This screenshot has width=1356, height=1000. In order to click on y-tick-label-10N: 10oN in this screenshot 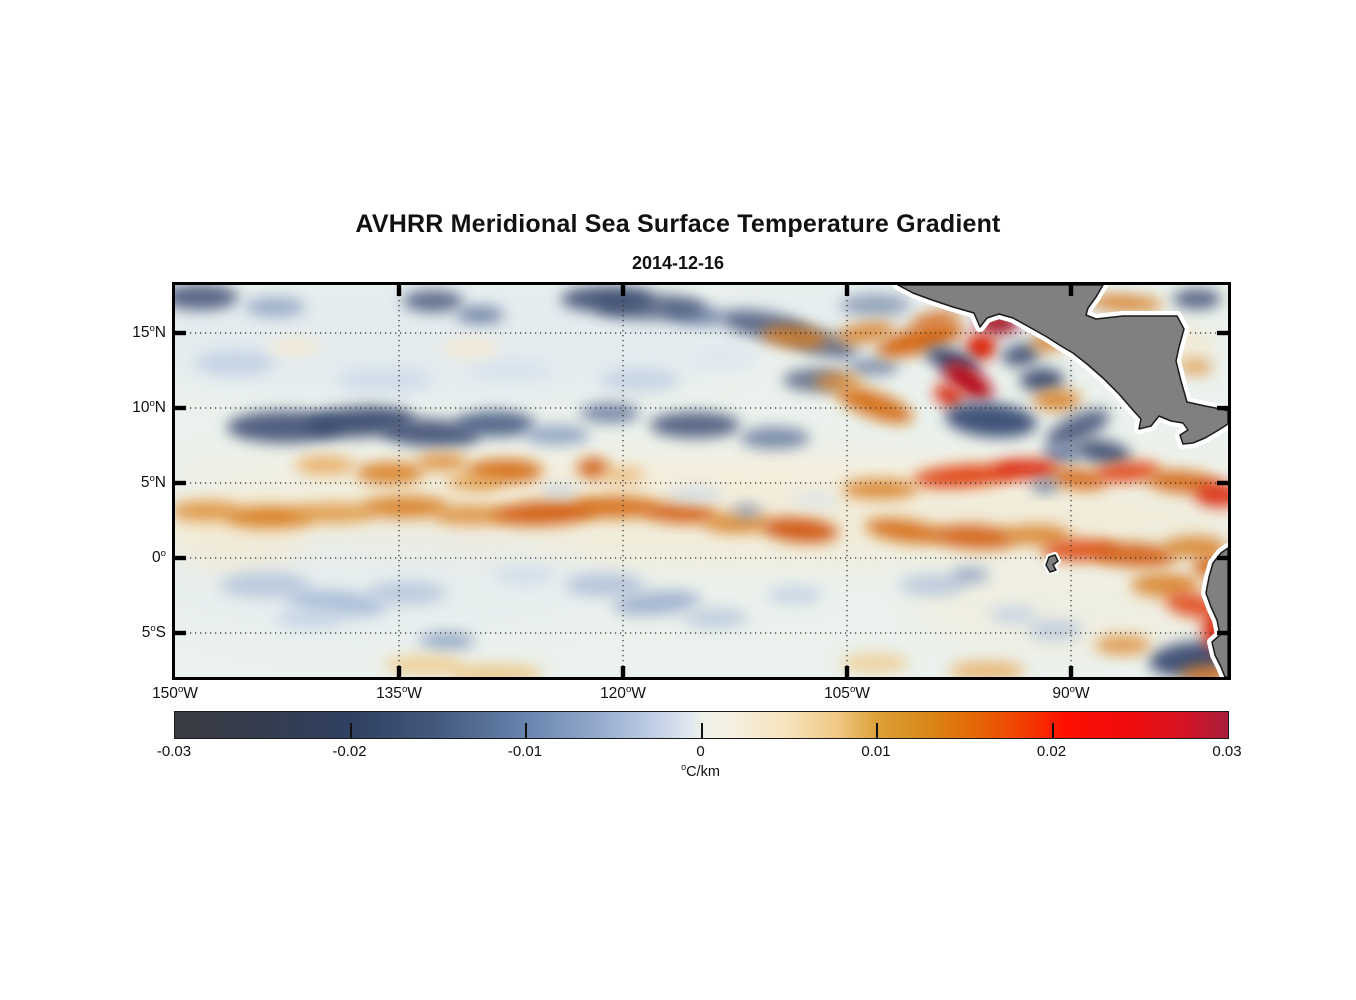, I will do `click(149, 406)`.